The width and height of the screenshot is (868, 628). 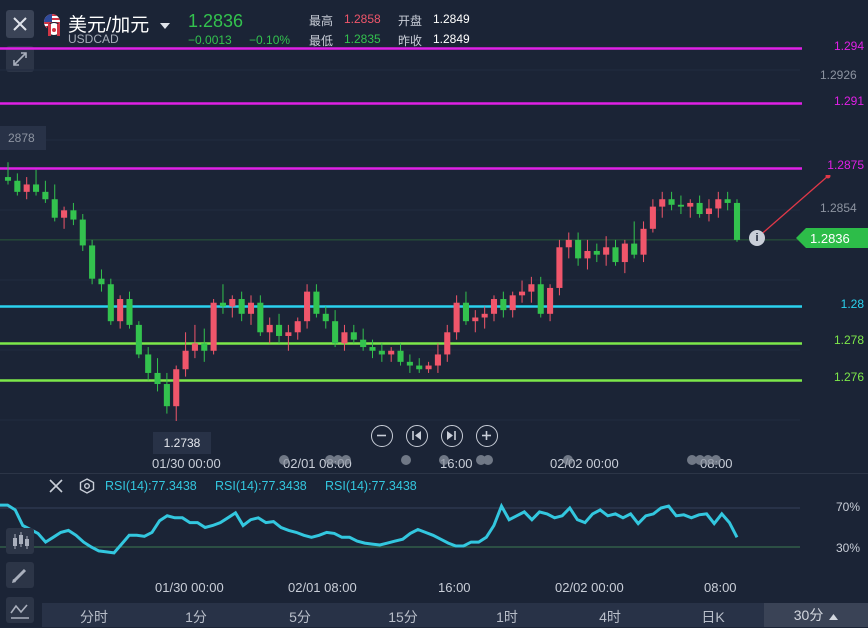 What do you see at coordinates (54, 29) in the screenshot?
I see `canada-flag-icon` at bounding box center [54, 29].